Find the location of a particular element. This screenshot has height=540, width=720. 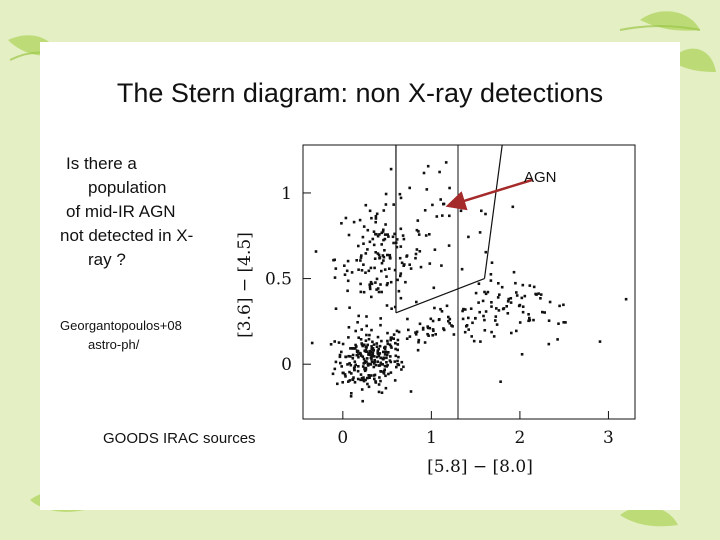

source-label: GOODS IRAC sources is located at coordinates (179, 438).